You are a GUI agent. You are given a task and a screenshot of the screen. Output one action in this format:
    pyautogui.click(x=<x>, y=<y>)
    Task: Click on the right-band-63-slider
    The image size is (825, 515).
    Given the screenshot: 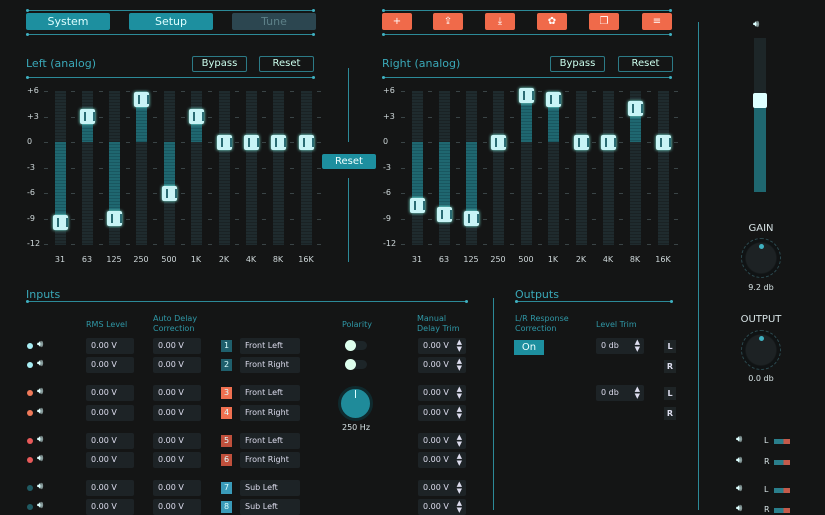 What is the action you would take?
    pyautogui.click(x=444, y=168)
    